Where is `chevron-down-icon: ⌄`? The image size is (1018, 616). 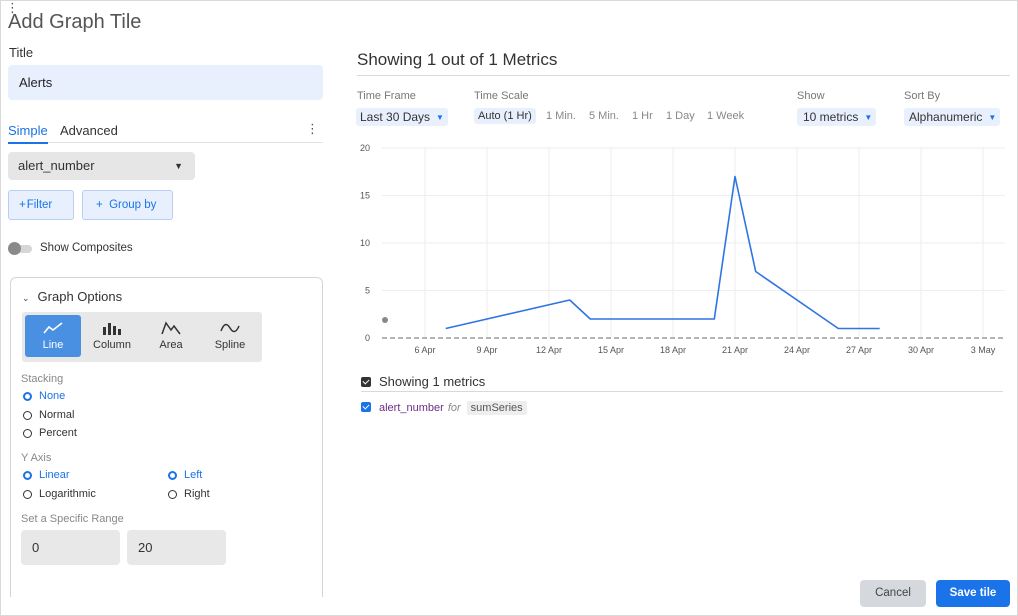 chevron-down-icon: ⌄ is located at coordinates (26, 298).